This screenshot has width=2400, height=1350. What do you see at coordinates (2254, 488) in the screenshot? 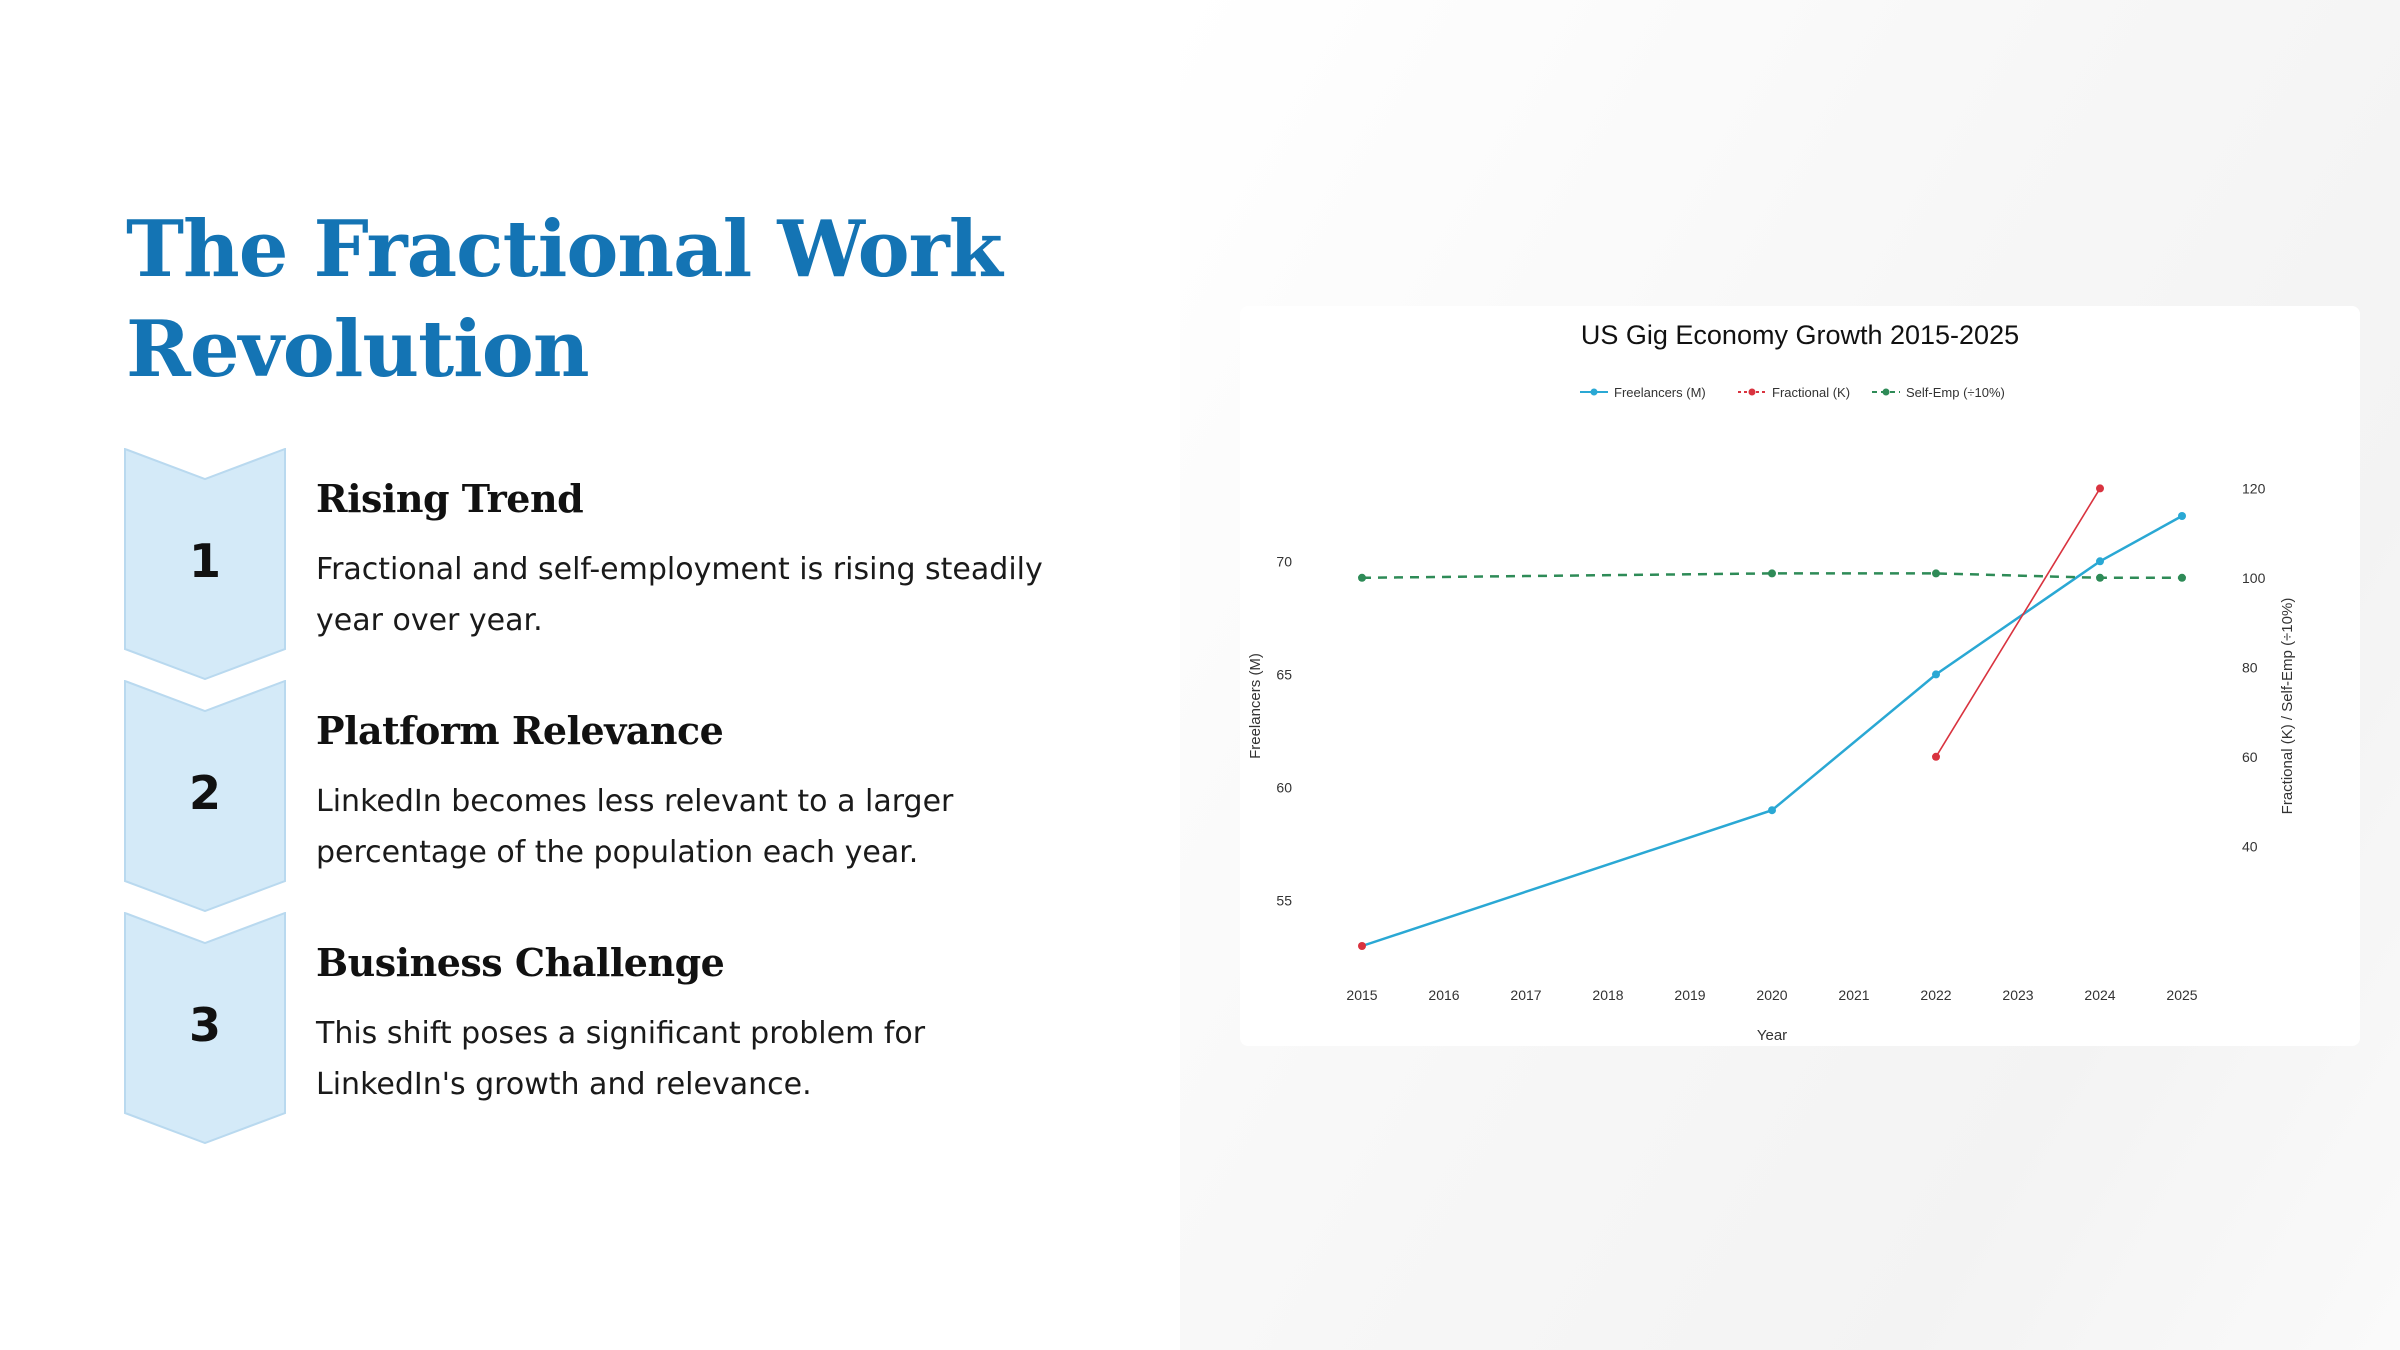
I see `y-right-tick-label: 120` at bounding box center [2254, 488].